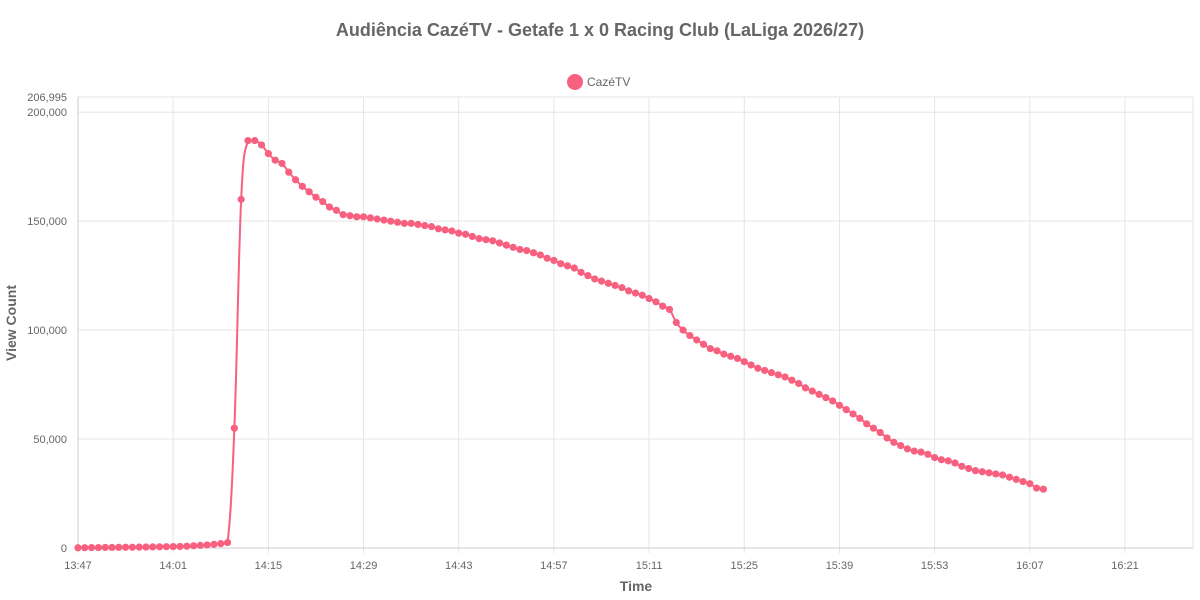 The width and height of the screenshot is (1200, 600). What do you see at coordinates (598, 82) in the screenshot?
I see `legend: CazéTV` at bounding box center [598, 82].